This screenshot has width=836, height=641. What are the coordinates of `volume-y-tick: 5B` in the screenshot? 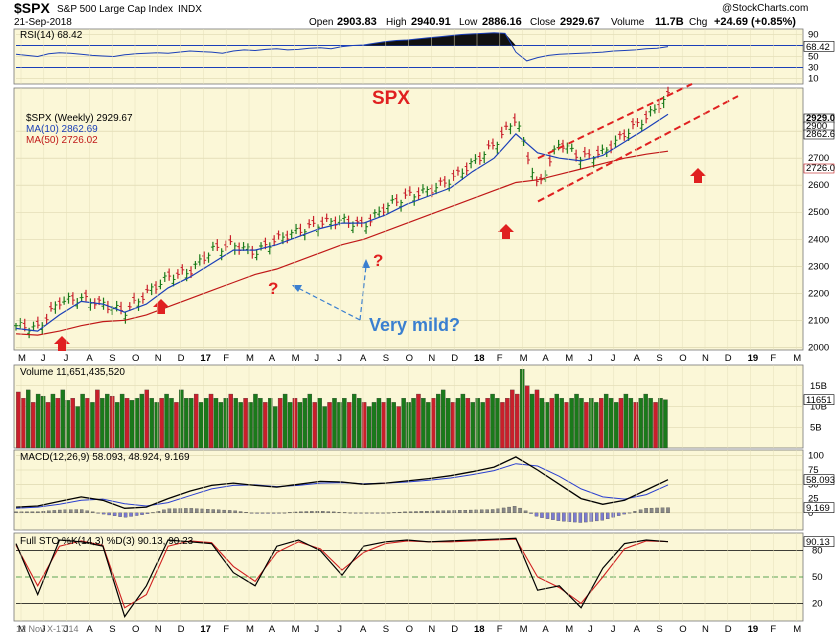 It's located at (816, 427).